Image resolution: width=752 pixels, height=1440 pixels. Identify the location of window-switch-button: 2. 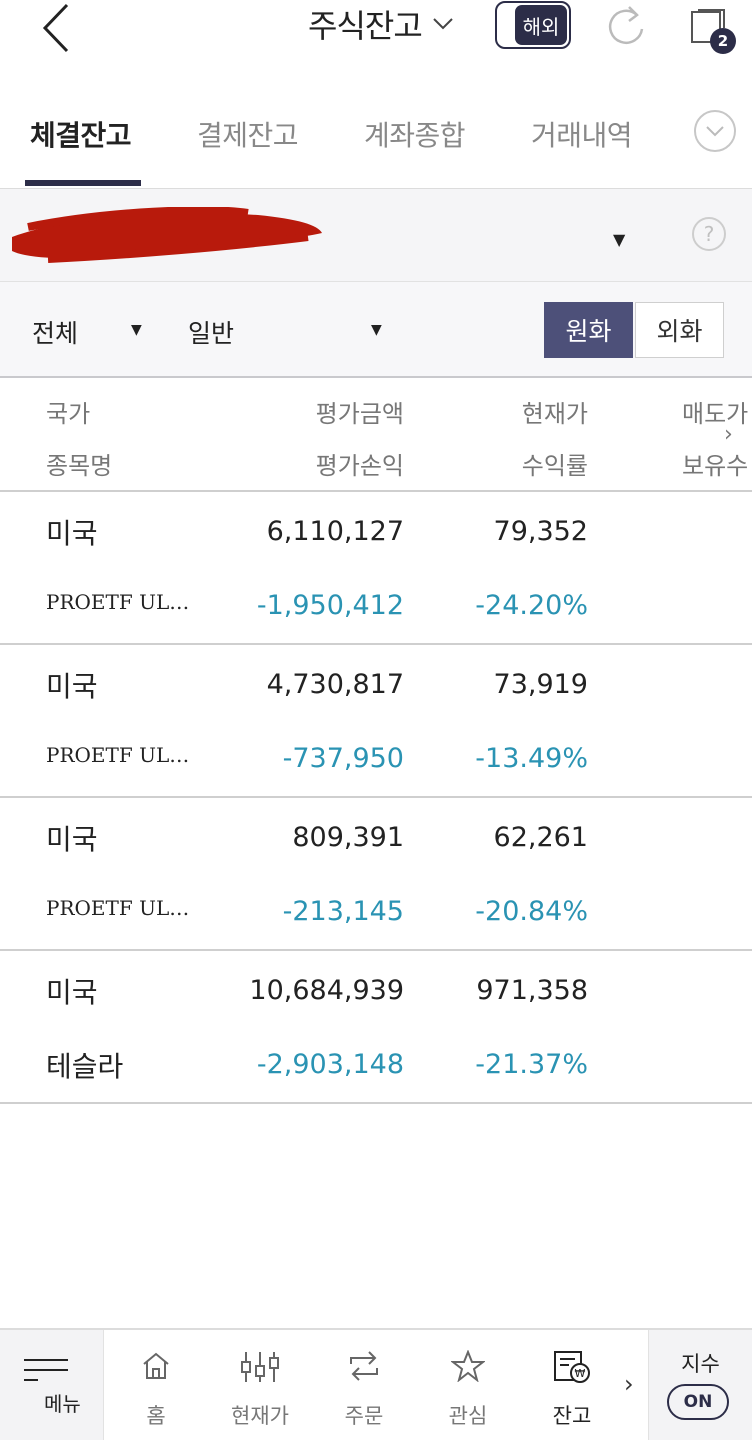
(713, 29).